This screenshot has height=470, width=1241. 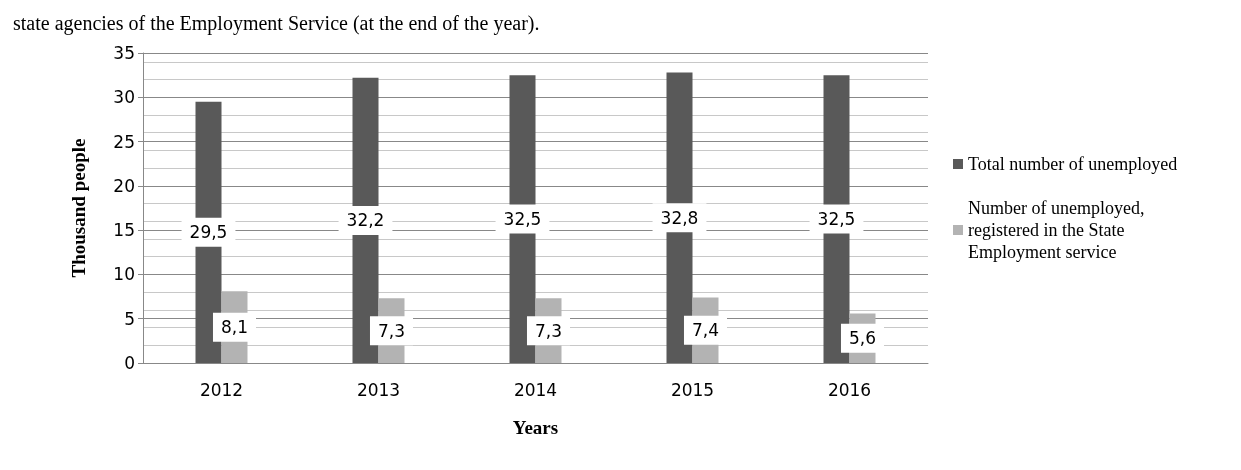 I want to click on y-tick-label: 15, so click(x=124, y=230).